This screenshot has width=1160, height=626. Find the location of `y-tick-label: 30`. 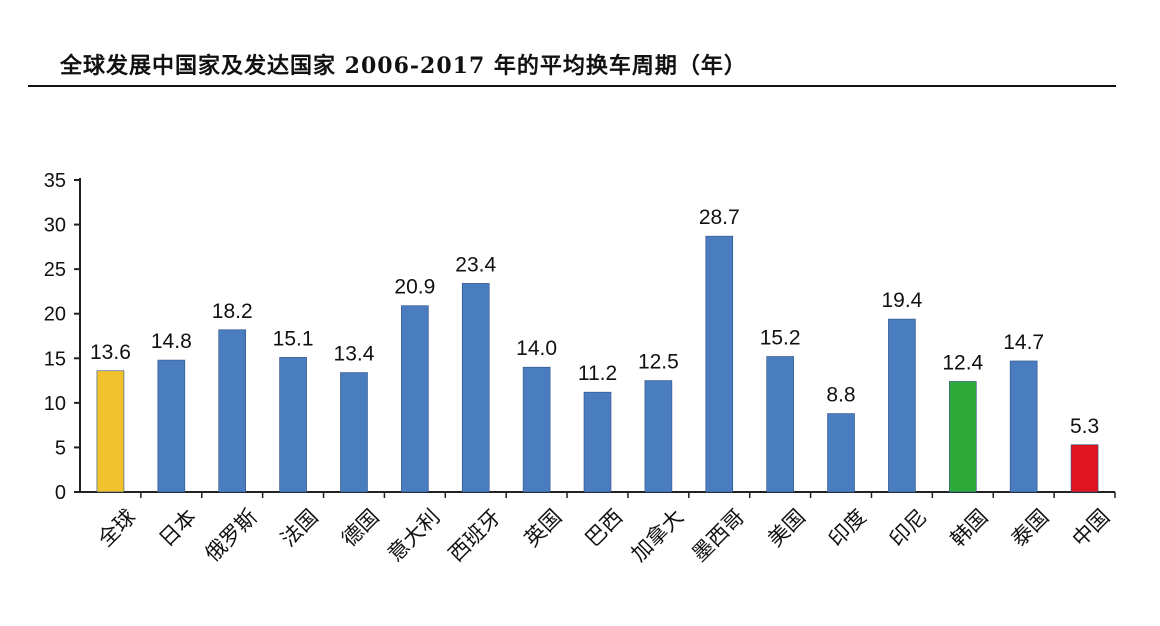

y-tick-label: 30 is located at coordinates (55, 226).